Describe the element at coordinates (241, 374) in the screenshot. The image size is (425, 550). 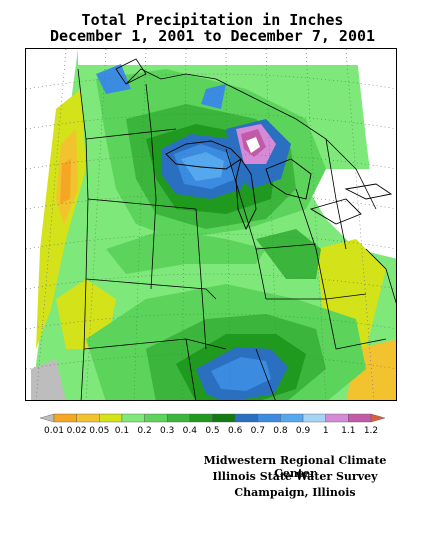
I see `heavy-zone-south-inner` at that location.